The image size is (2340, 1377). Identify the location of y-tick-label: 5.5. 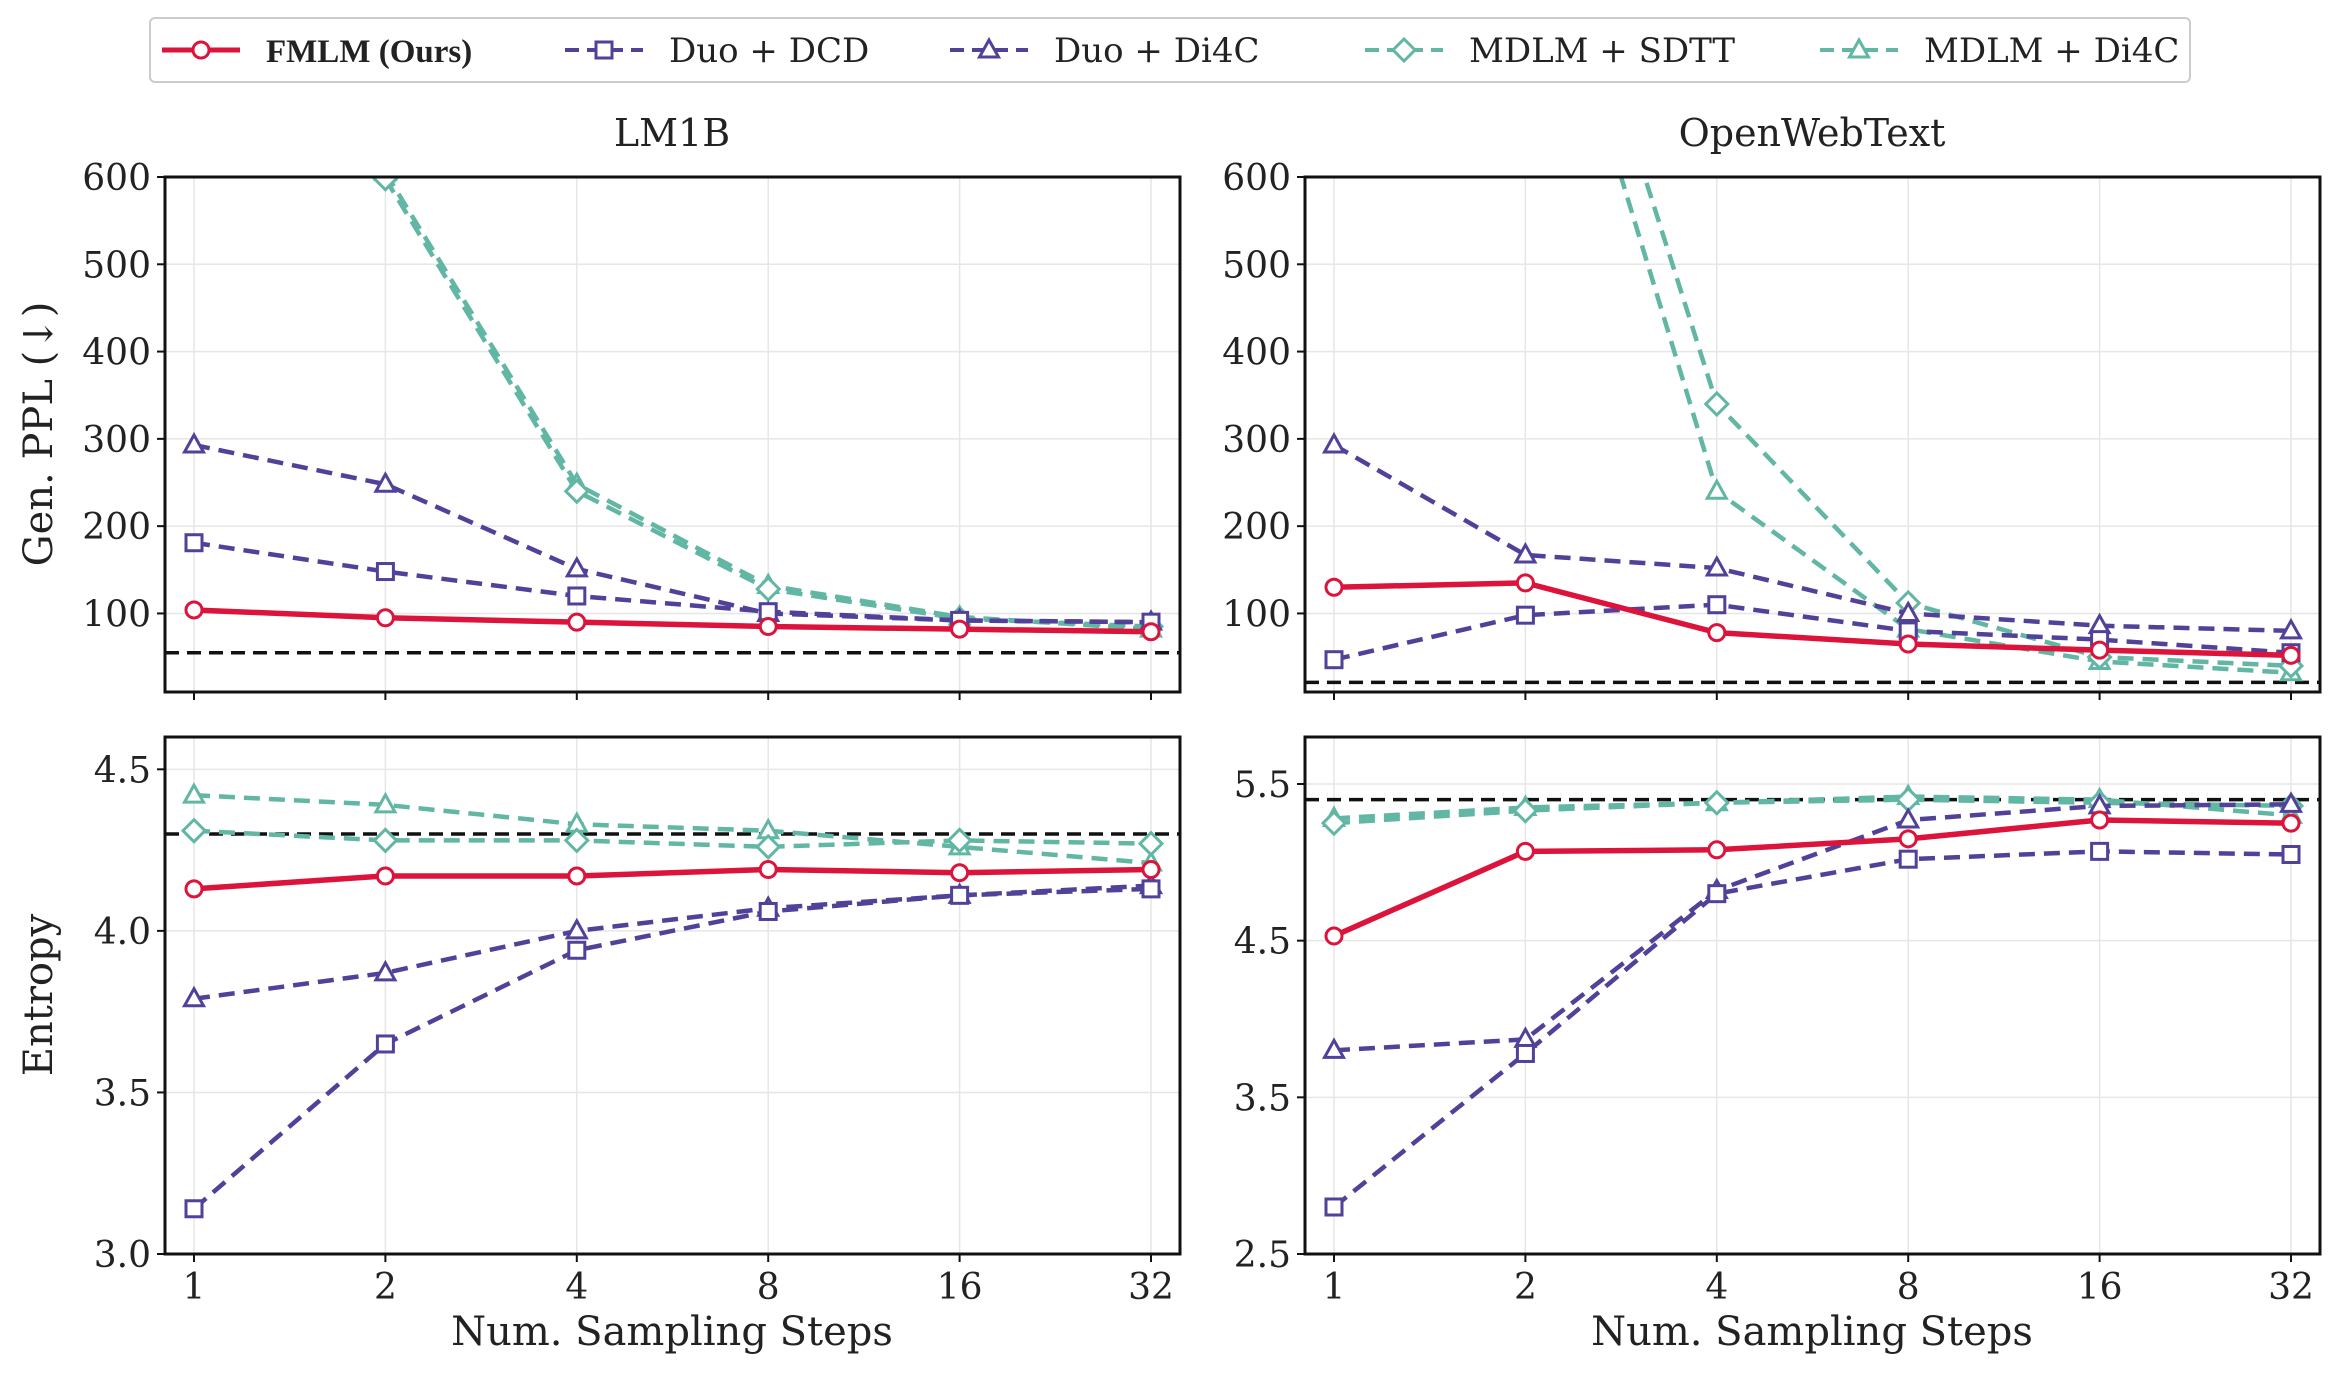
(1262, 785).